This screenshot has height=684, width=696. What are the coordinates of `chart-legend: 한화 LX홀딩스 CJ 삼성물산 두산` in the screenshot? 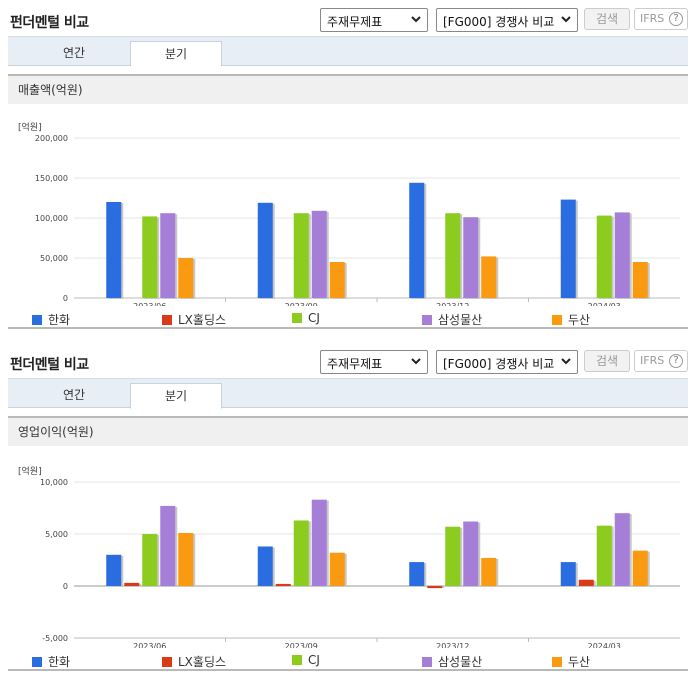 It's located at (348, 319).